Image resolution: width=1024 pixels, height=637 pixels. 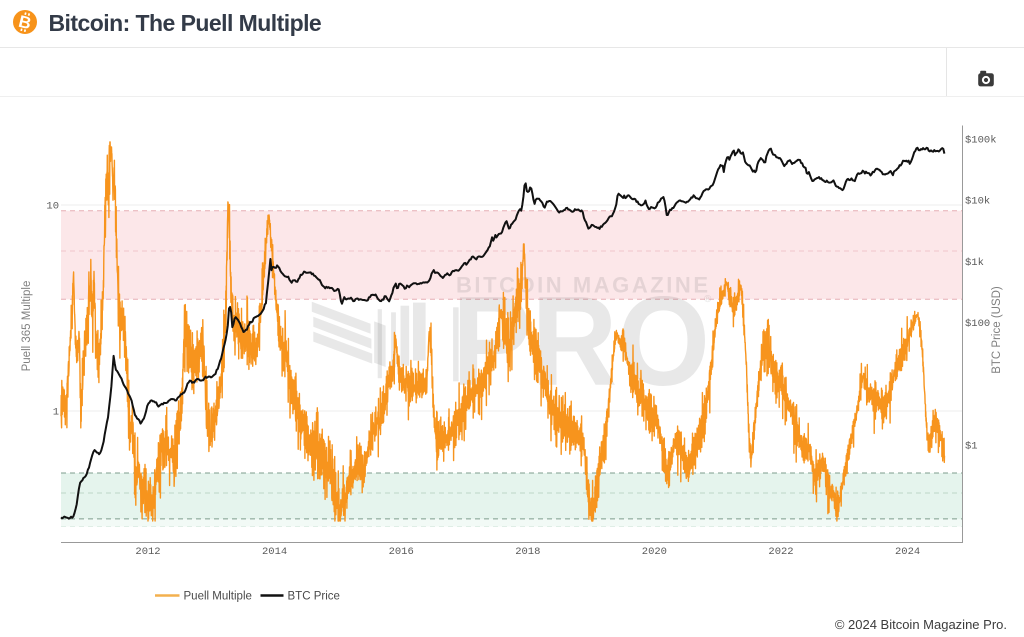 What do you see at coordinates (981, 141) in the screenshot?
I see `svg-text: $100k` at bounding box center [981, 141].